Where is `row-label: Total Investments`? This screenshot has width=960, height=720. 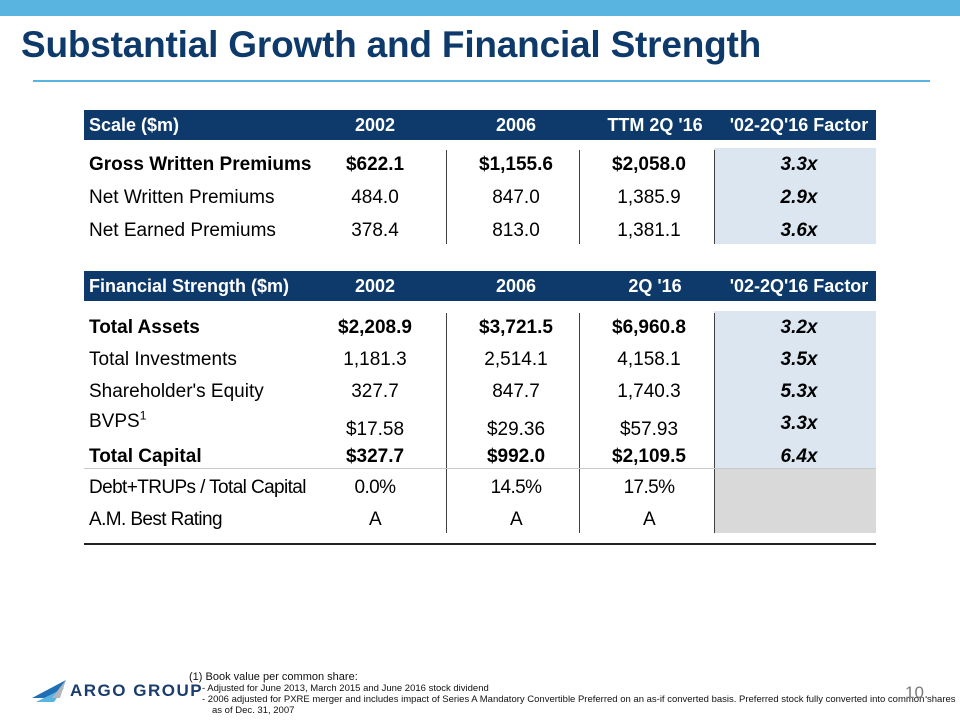 row-label: Total Investments is located at coordinates (163, 359).